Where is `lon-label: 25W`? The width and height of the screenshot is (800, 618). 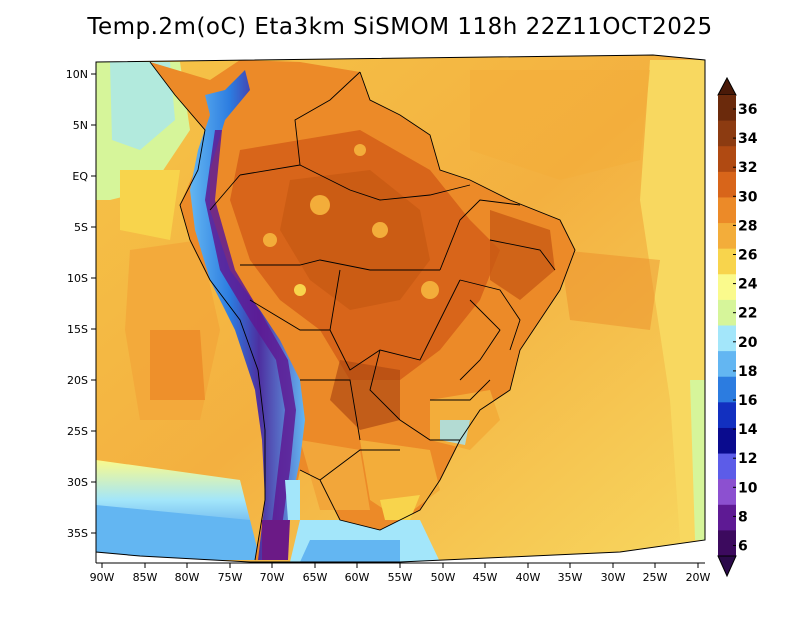 lon-label: 25W is located at coordinates (655, 577).